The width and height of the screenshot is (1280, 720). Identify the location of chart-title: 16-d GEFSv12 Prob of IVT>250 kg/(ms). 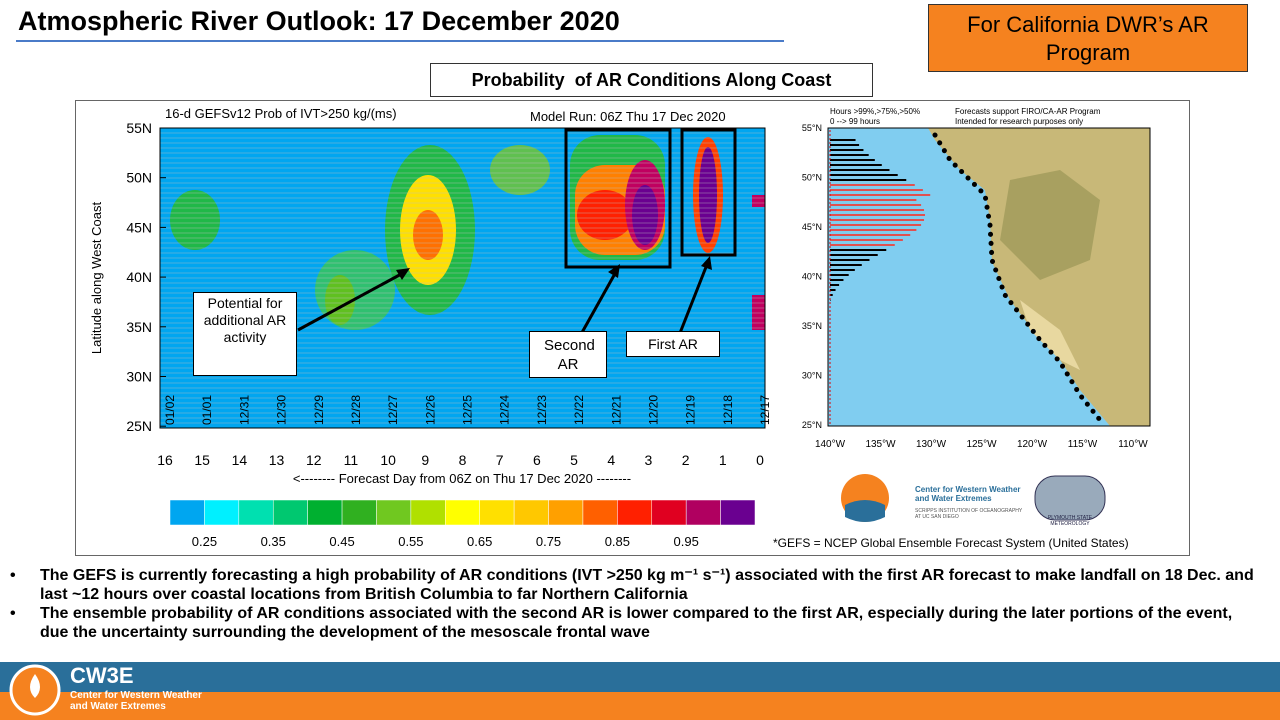
(281, 113).